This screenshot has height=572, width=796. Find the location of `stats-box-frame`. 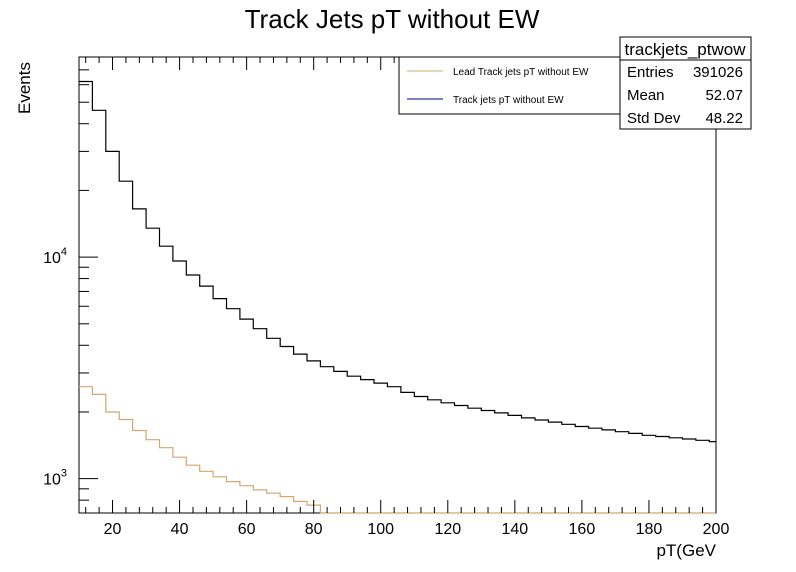

stats-box-frame is located at coordinates (685, 83).